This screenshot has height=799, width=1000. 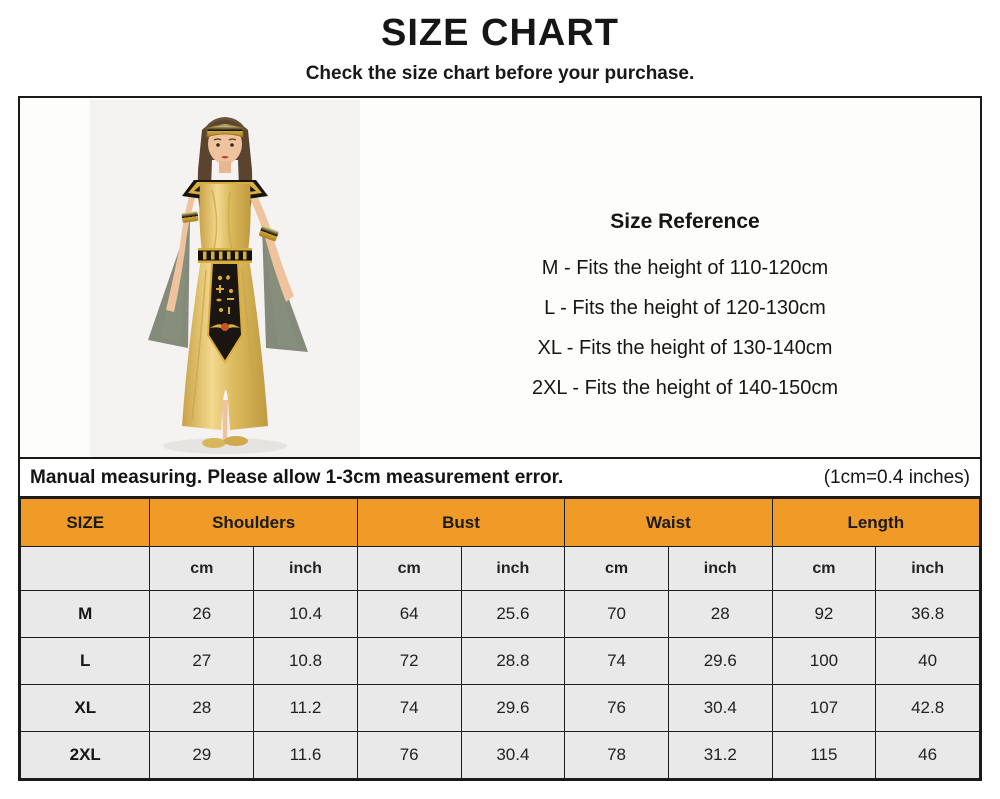 What do you see at coordinates (824, 614) in the screenshot?
I see `value-cell: 92` at bounding box center [824, 614].